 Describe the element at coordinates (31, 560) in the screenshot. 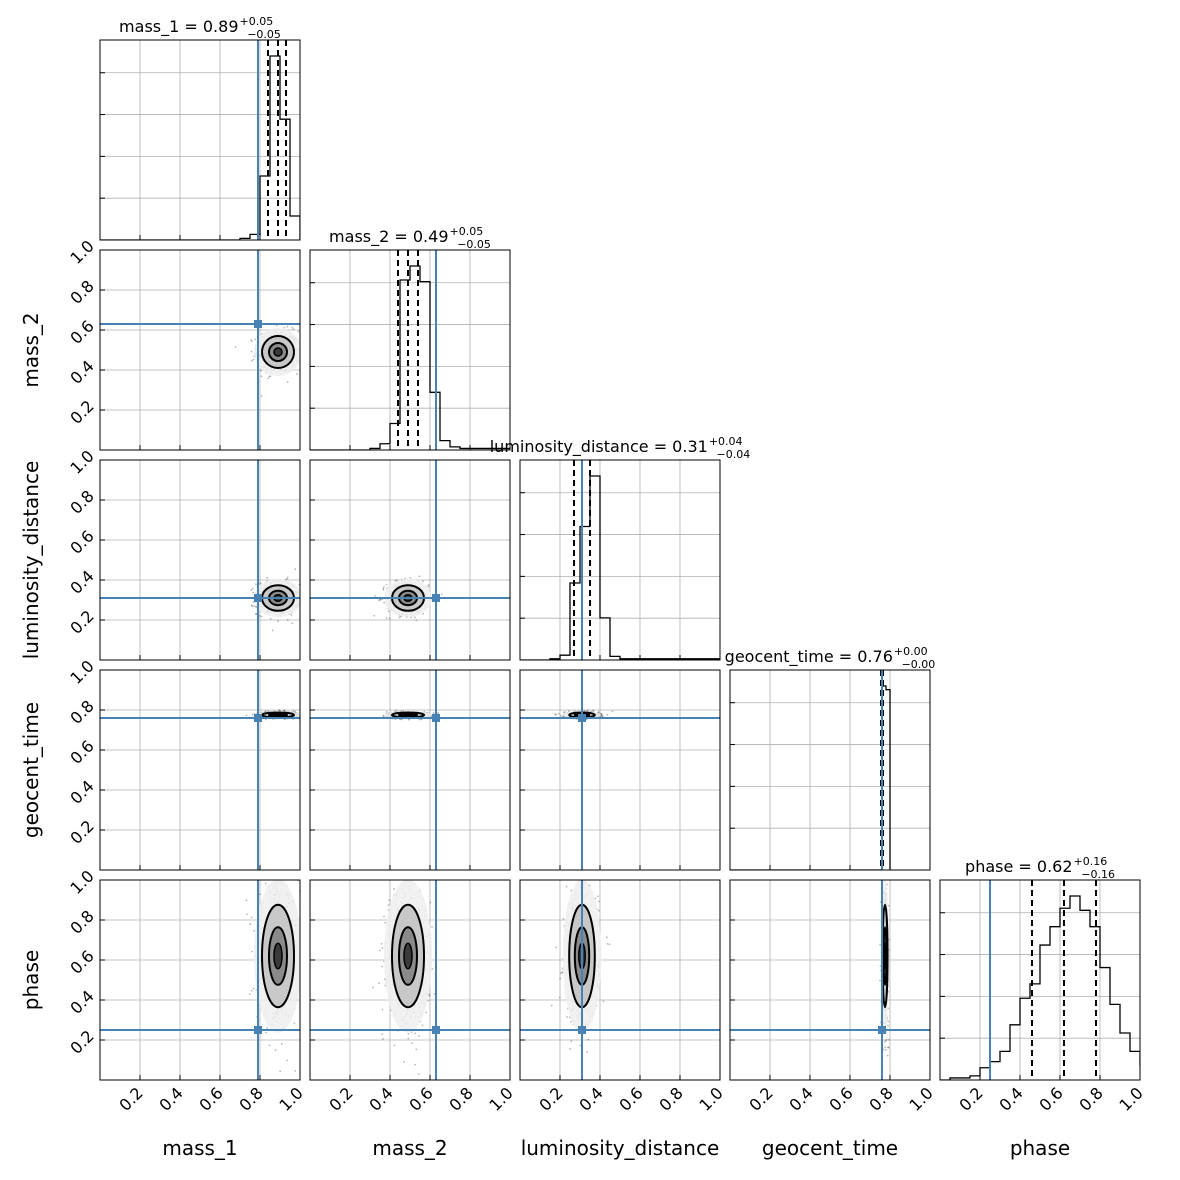

I see `y-axis-label: luminosity_distance` at that location.